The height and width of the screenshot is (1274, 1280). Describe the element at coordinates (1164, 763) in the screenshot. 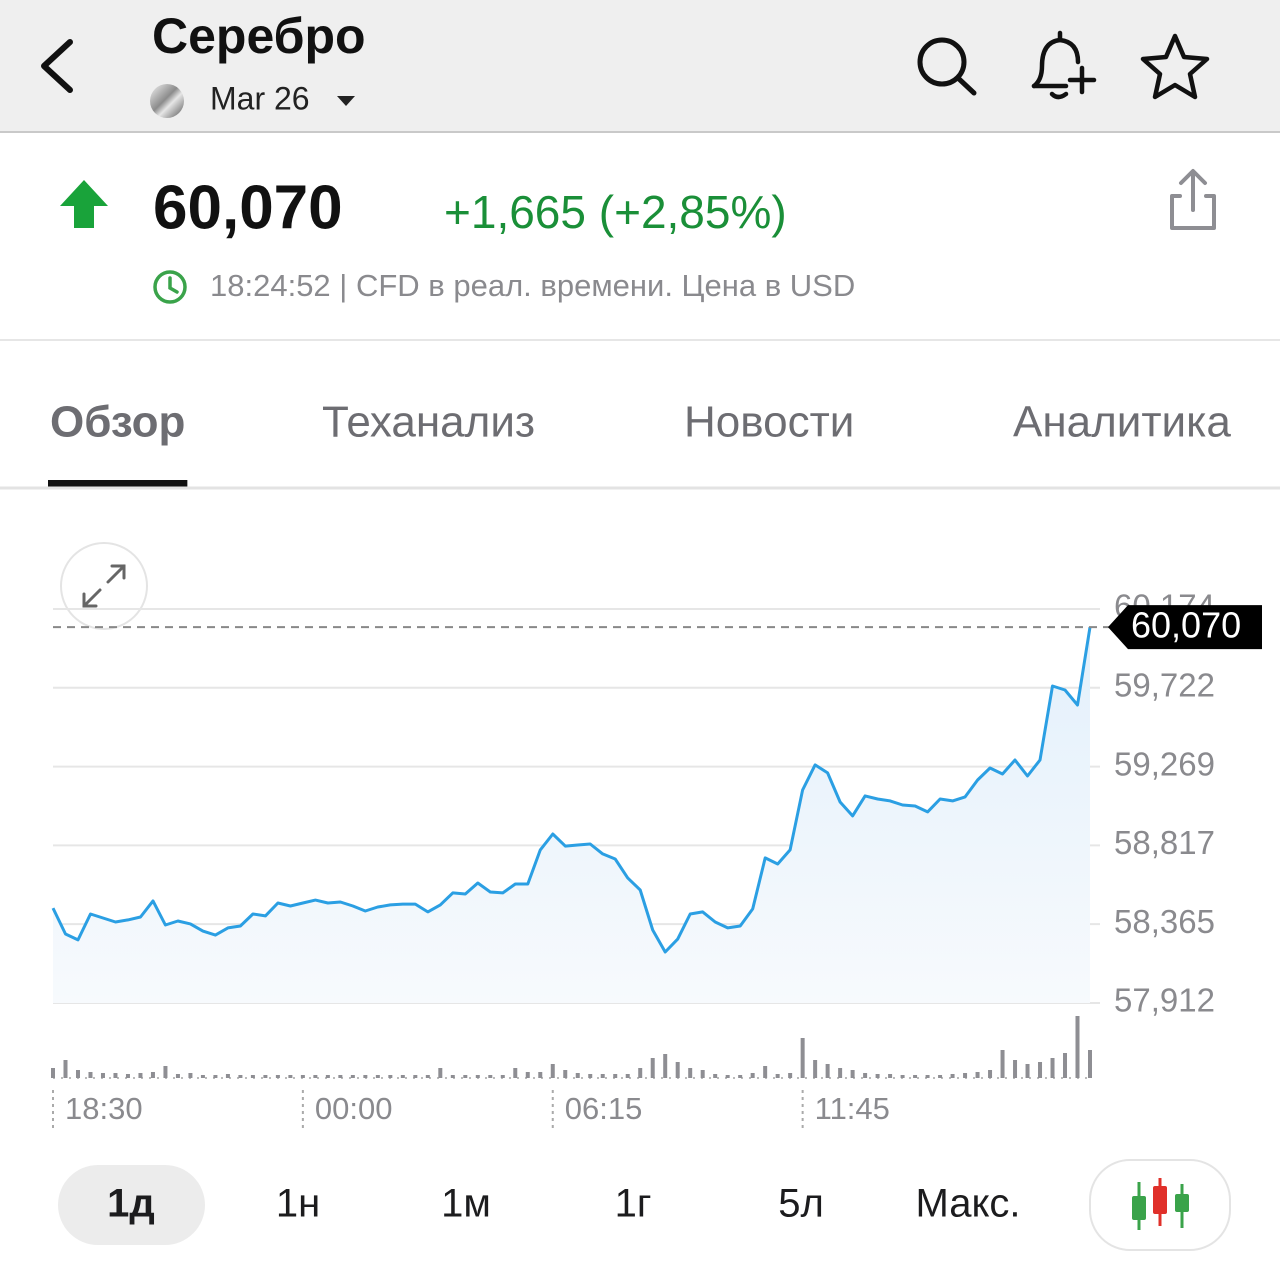

I see `y-tick-label: 59,269` at that location.